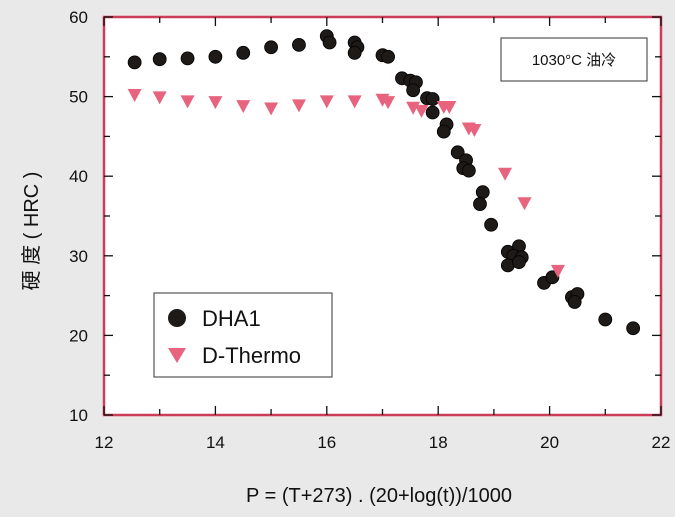  Describe the element at coordinates (78, 335) in the screenshot. I see `y-tick-label: 20` at that location.